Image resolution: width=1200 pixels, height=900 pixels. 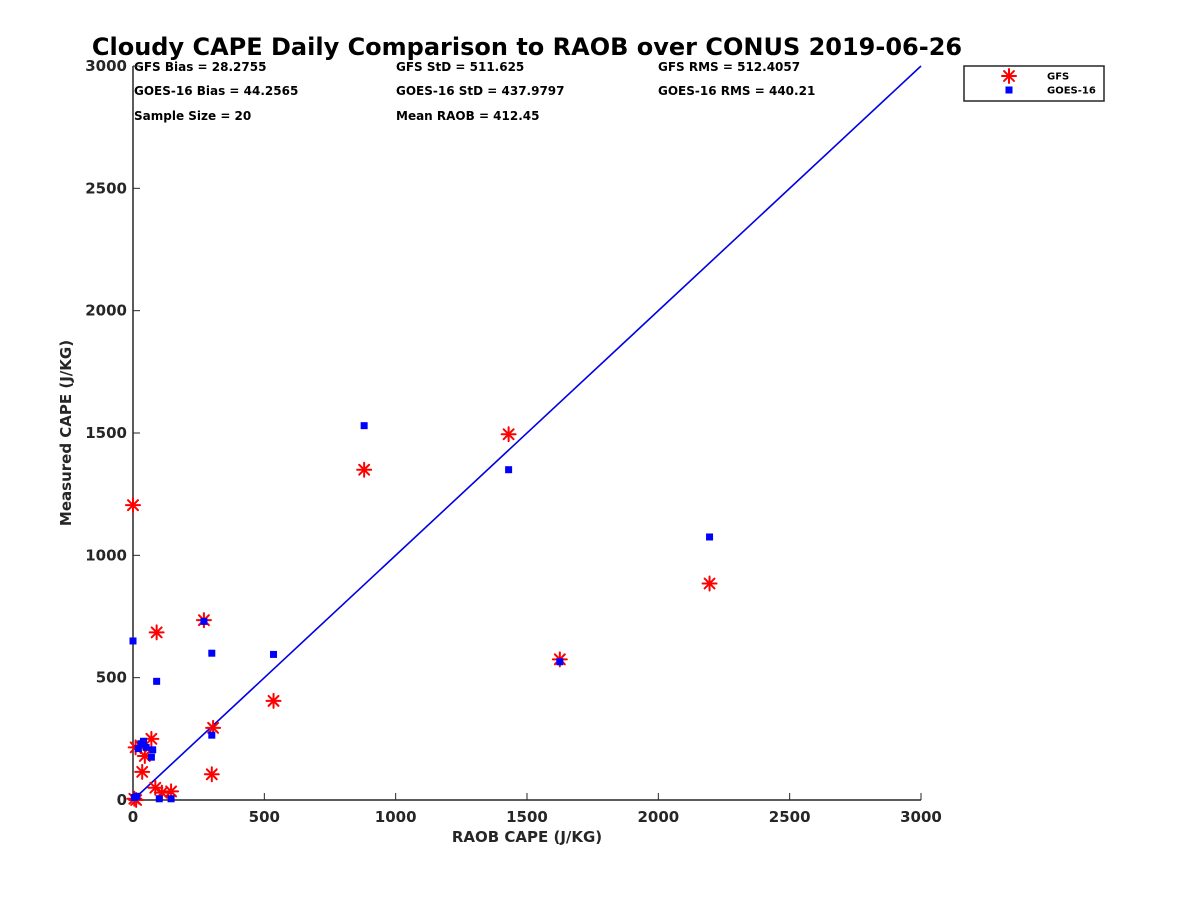 I want to click on stat-text: GFS RMS = 512.4057, so click(x=729, y=67).